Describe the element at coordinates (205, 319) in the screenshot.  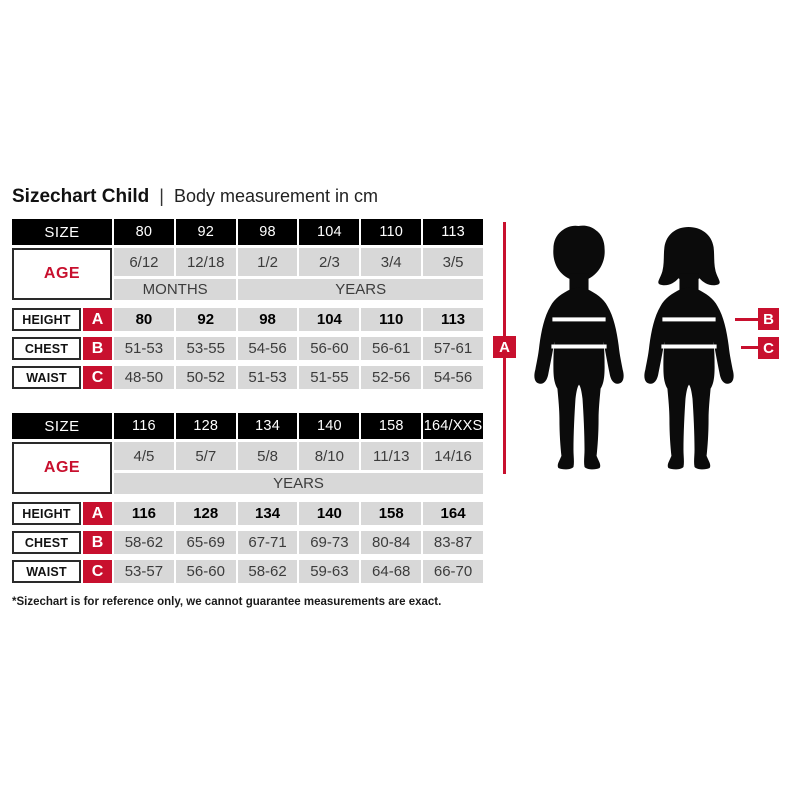
I see `height-value: 92` at that location.